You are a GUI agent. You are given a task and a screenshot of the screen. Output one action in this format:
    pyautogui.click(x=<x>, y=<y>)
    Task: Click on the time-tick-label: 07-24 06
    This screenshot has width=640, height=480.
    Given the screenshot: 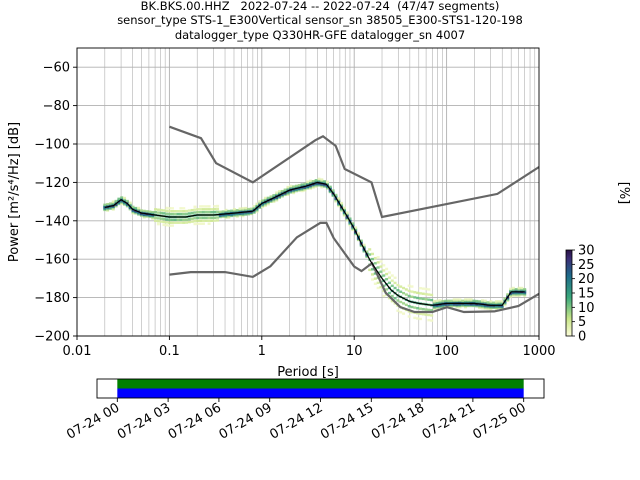 What is the action you would take?
    pyautogui.click(x=195, y=421)
    